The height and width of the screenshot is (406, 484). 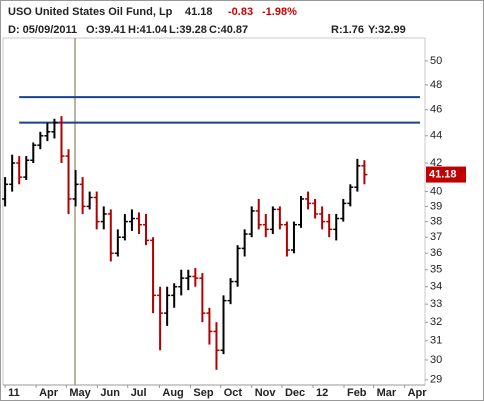 What do you see at coordinates (436, 237) in the screenshot?
I see `y-tick-label: 37` at bounding box center [436, 237].